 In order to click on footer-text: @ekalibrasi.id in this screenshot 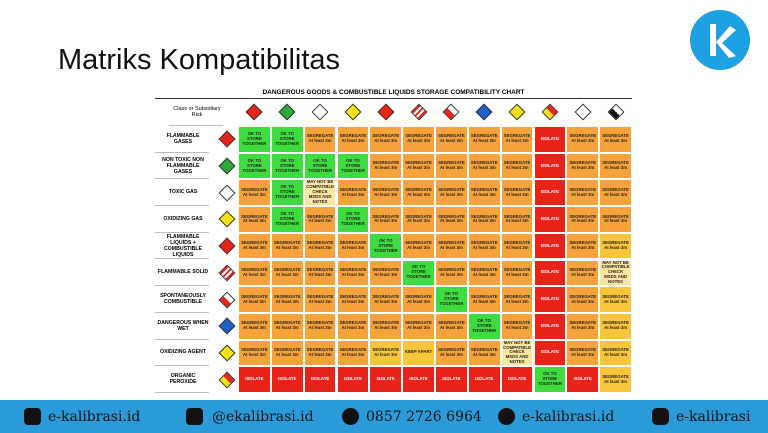, I will do `click(263, 417)`.